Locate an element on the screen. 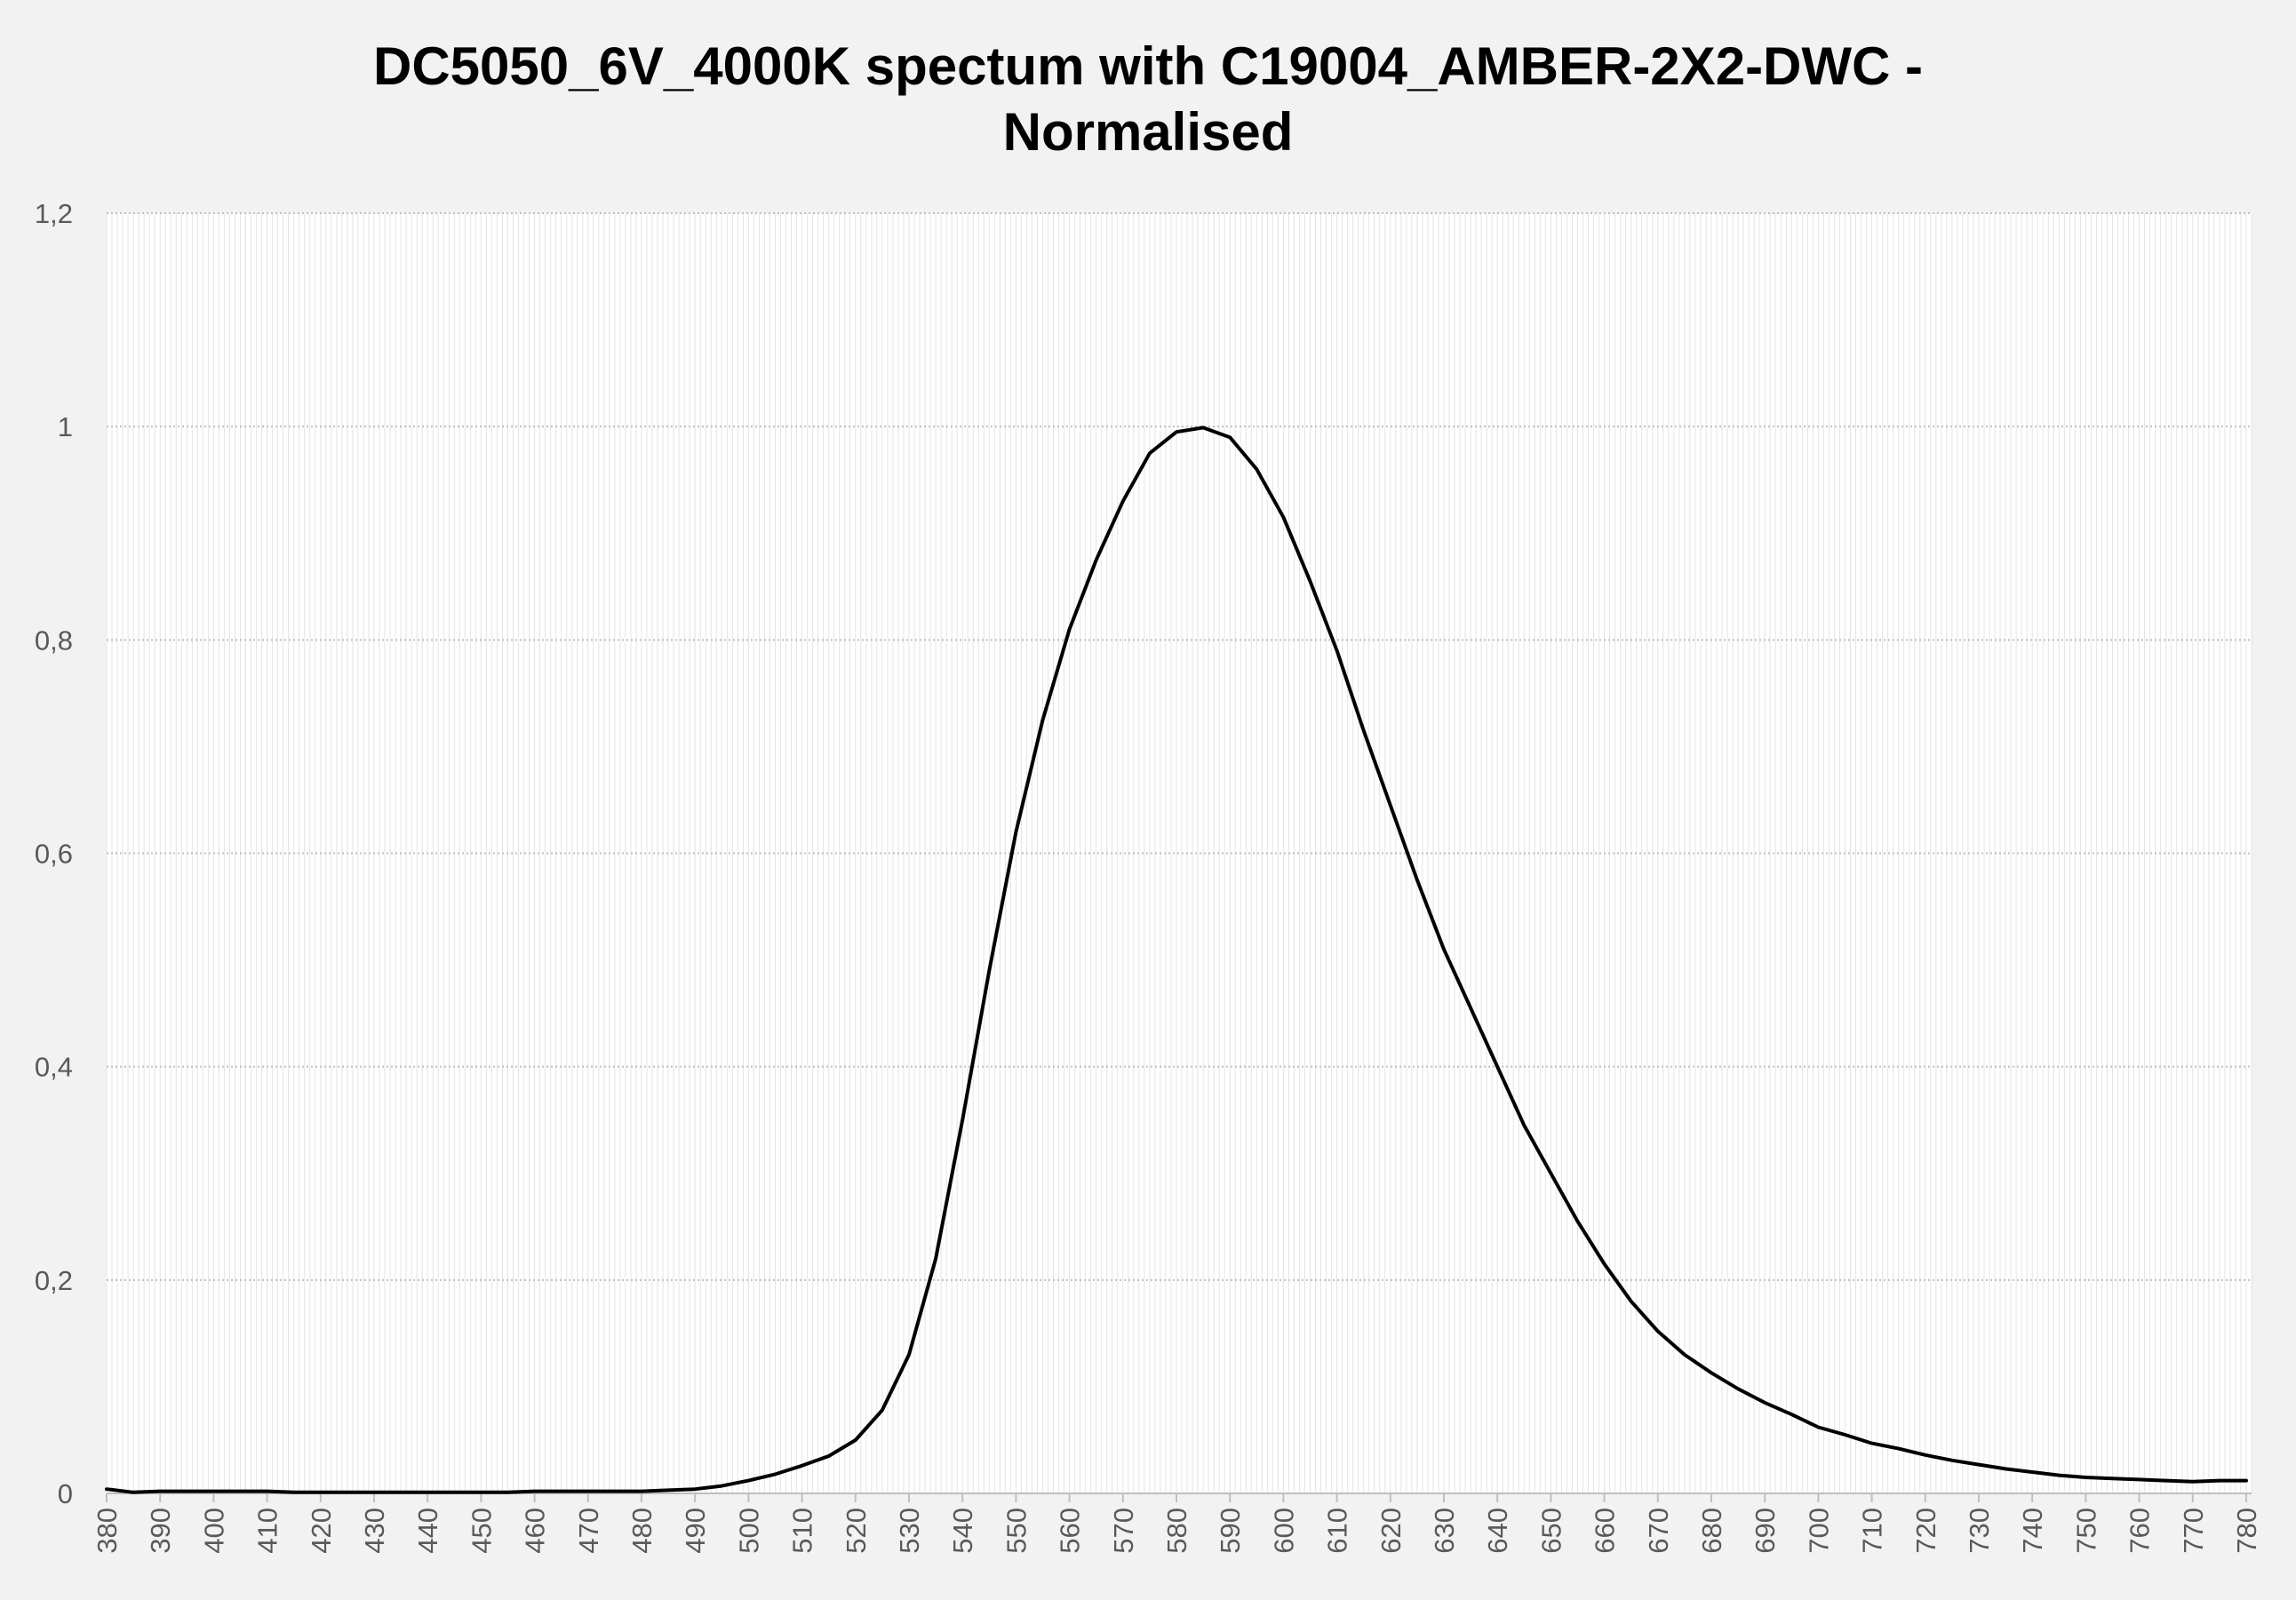 The height and width of the screenshot is (1600, 2296). x-tick-label: 600 is located at coordinates (1284, 1531).